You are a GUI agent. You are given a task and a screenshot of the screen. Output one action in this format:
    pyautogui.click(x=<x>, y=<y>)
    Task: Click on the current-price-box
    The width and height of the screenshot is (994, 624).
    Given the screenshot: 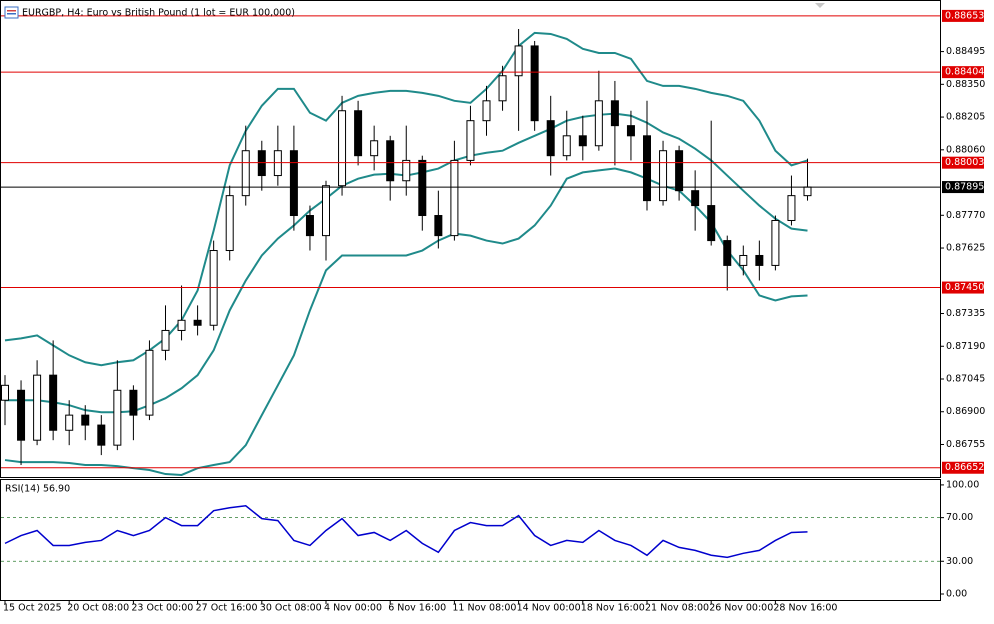 What is the action you would take?
    pyautogui.click(x=963, y=187)
    